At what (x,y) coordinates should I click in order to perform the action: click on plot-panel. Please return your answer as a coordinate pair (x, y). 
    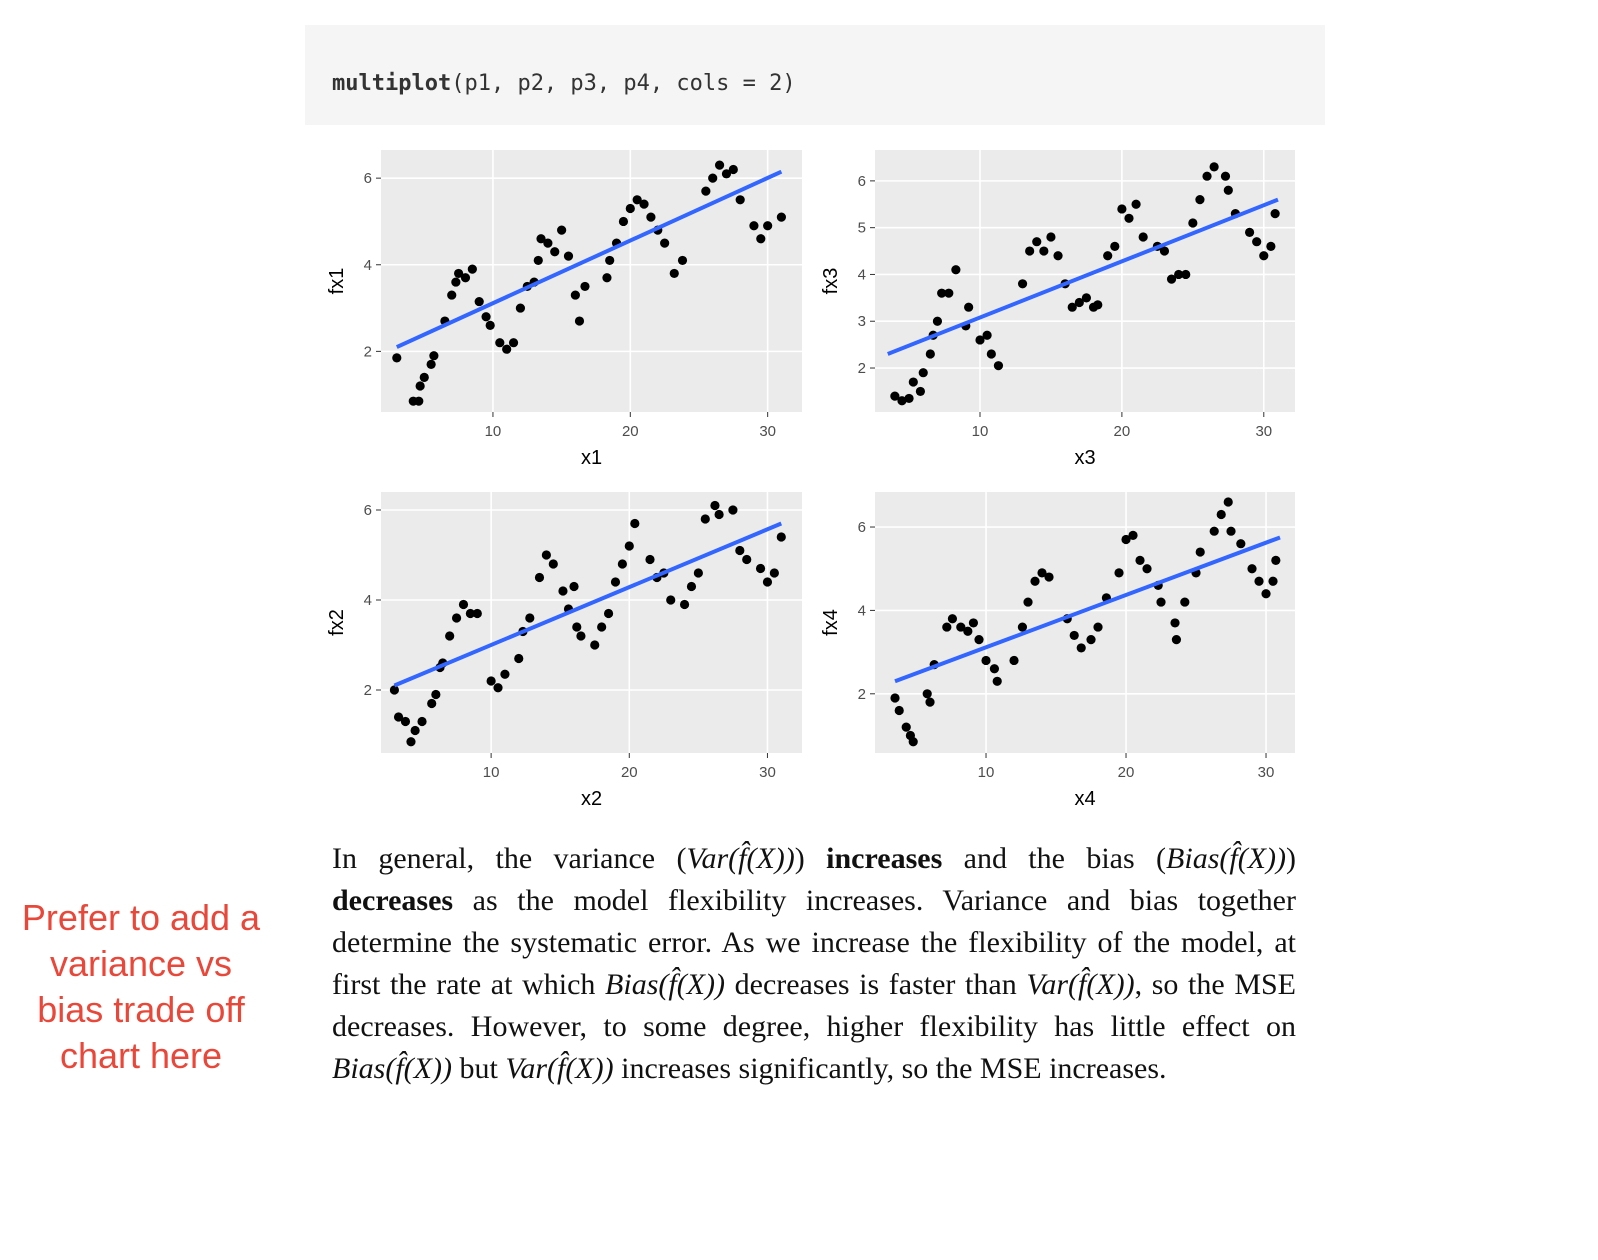
    Looking at the image, I should click on (1085, 622).